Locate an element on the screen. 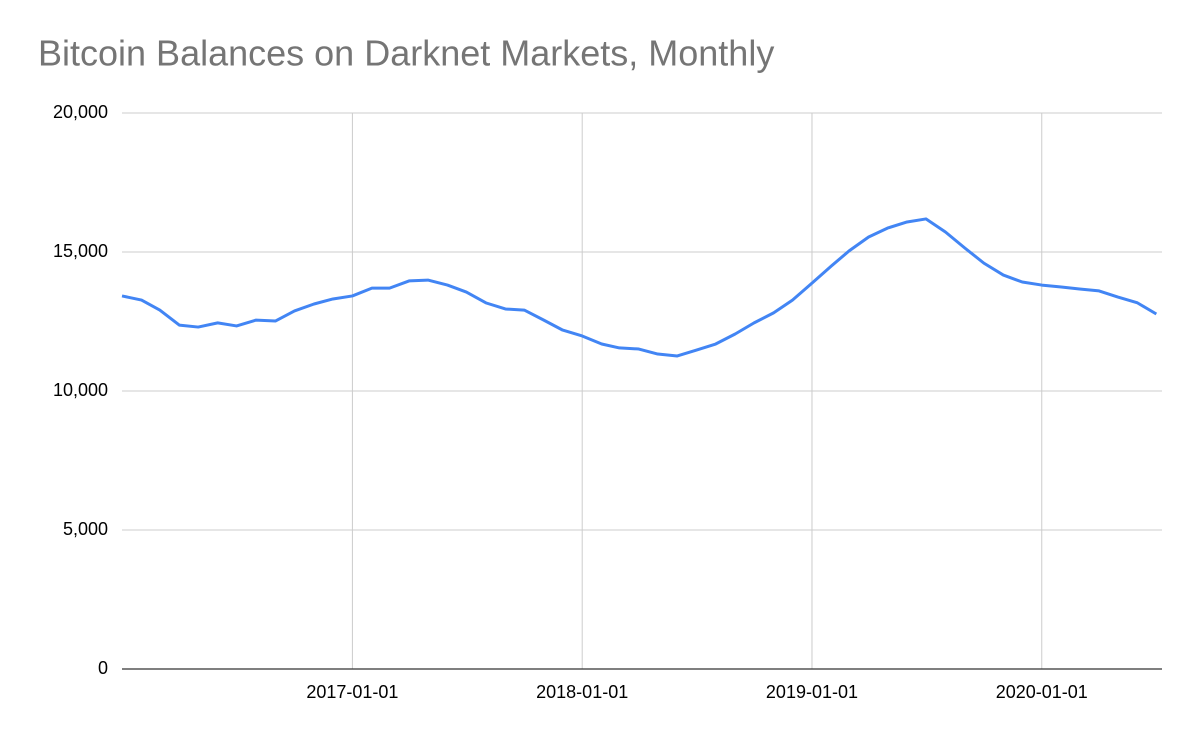 This screenshot has width=1200, height=742. x-tick-label: 2020-01-01 is located at coordinates (1042, 692).